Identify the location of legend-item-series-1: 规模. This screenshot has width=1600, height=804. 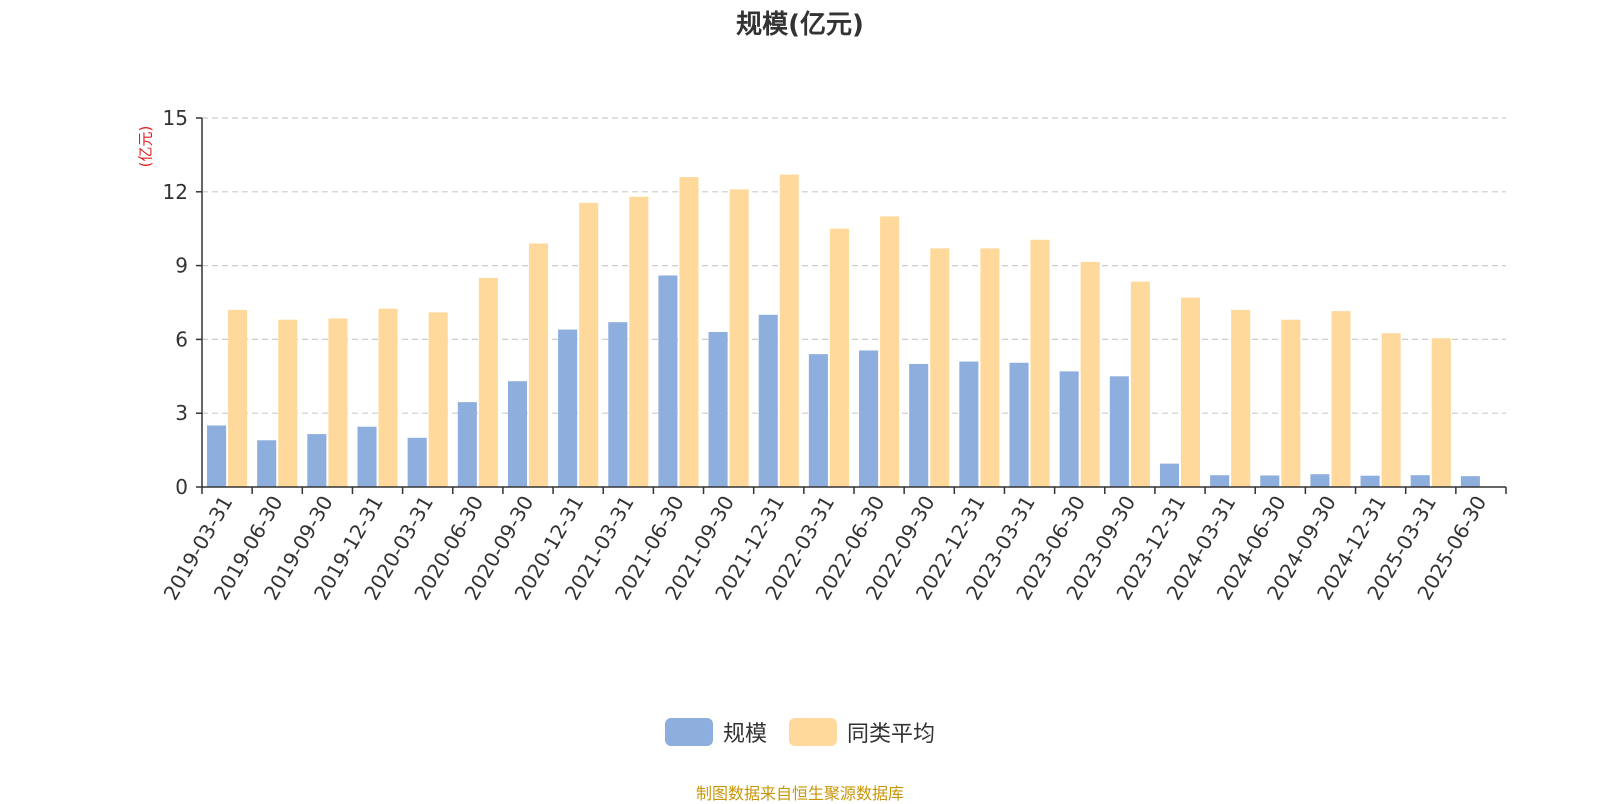
(715, 732).